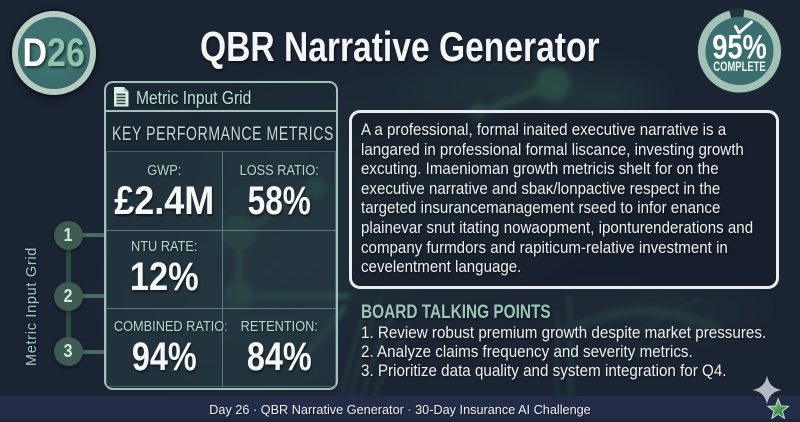 This screenshot has width=800, height=422. I want to click on svg-text: COMPLETE, so click(739, 66).